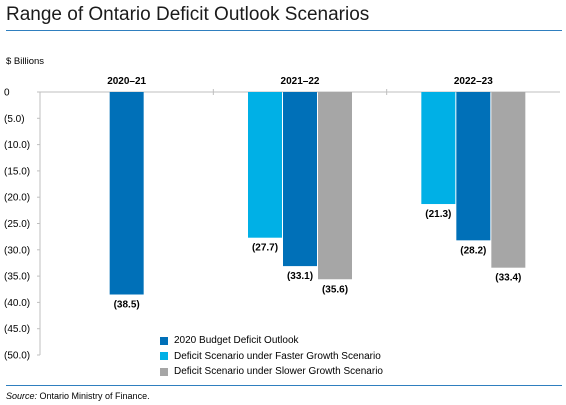  Describe the element at coordinates (300, 81) in the screenshot. I see `category-label: 2021–22` at that location.